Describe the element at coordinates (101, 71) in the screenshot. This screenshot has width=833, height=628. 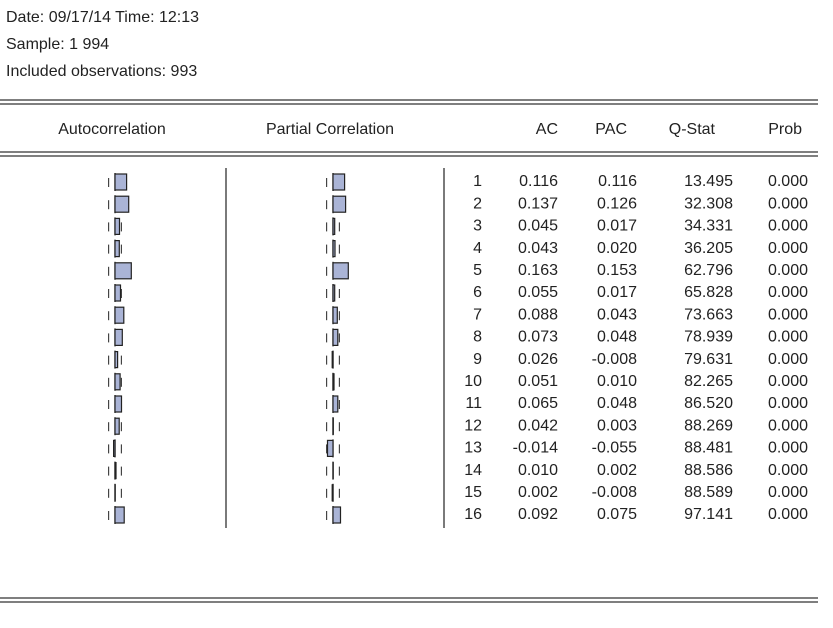
I see `header-line: Included observations: 993` at that location.